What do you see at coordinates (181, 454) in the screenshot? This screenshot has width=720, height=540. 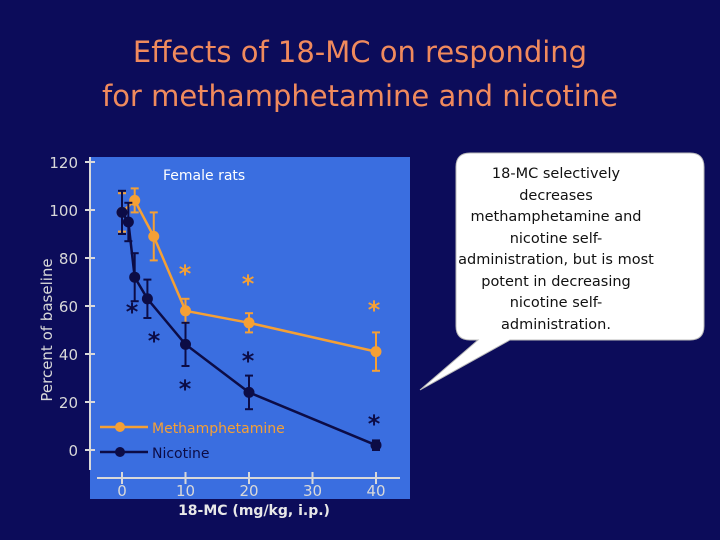 I see `legend-nicotine-label: Nicotine` at bounding box center [181, 454].